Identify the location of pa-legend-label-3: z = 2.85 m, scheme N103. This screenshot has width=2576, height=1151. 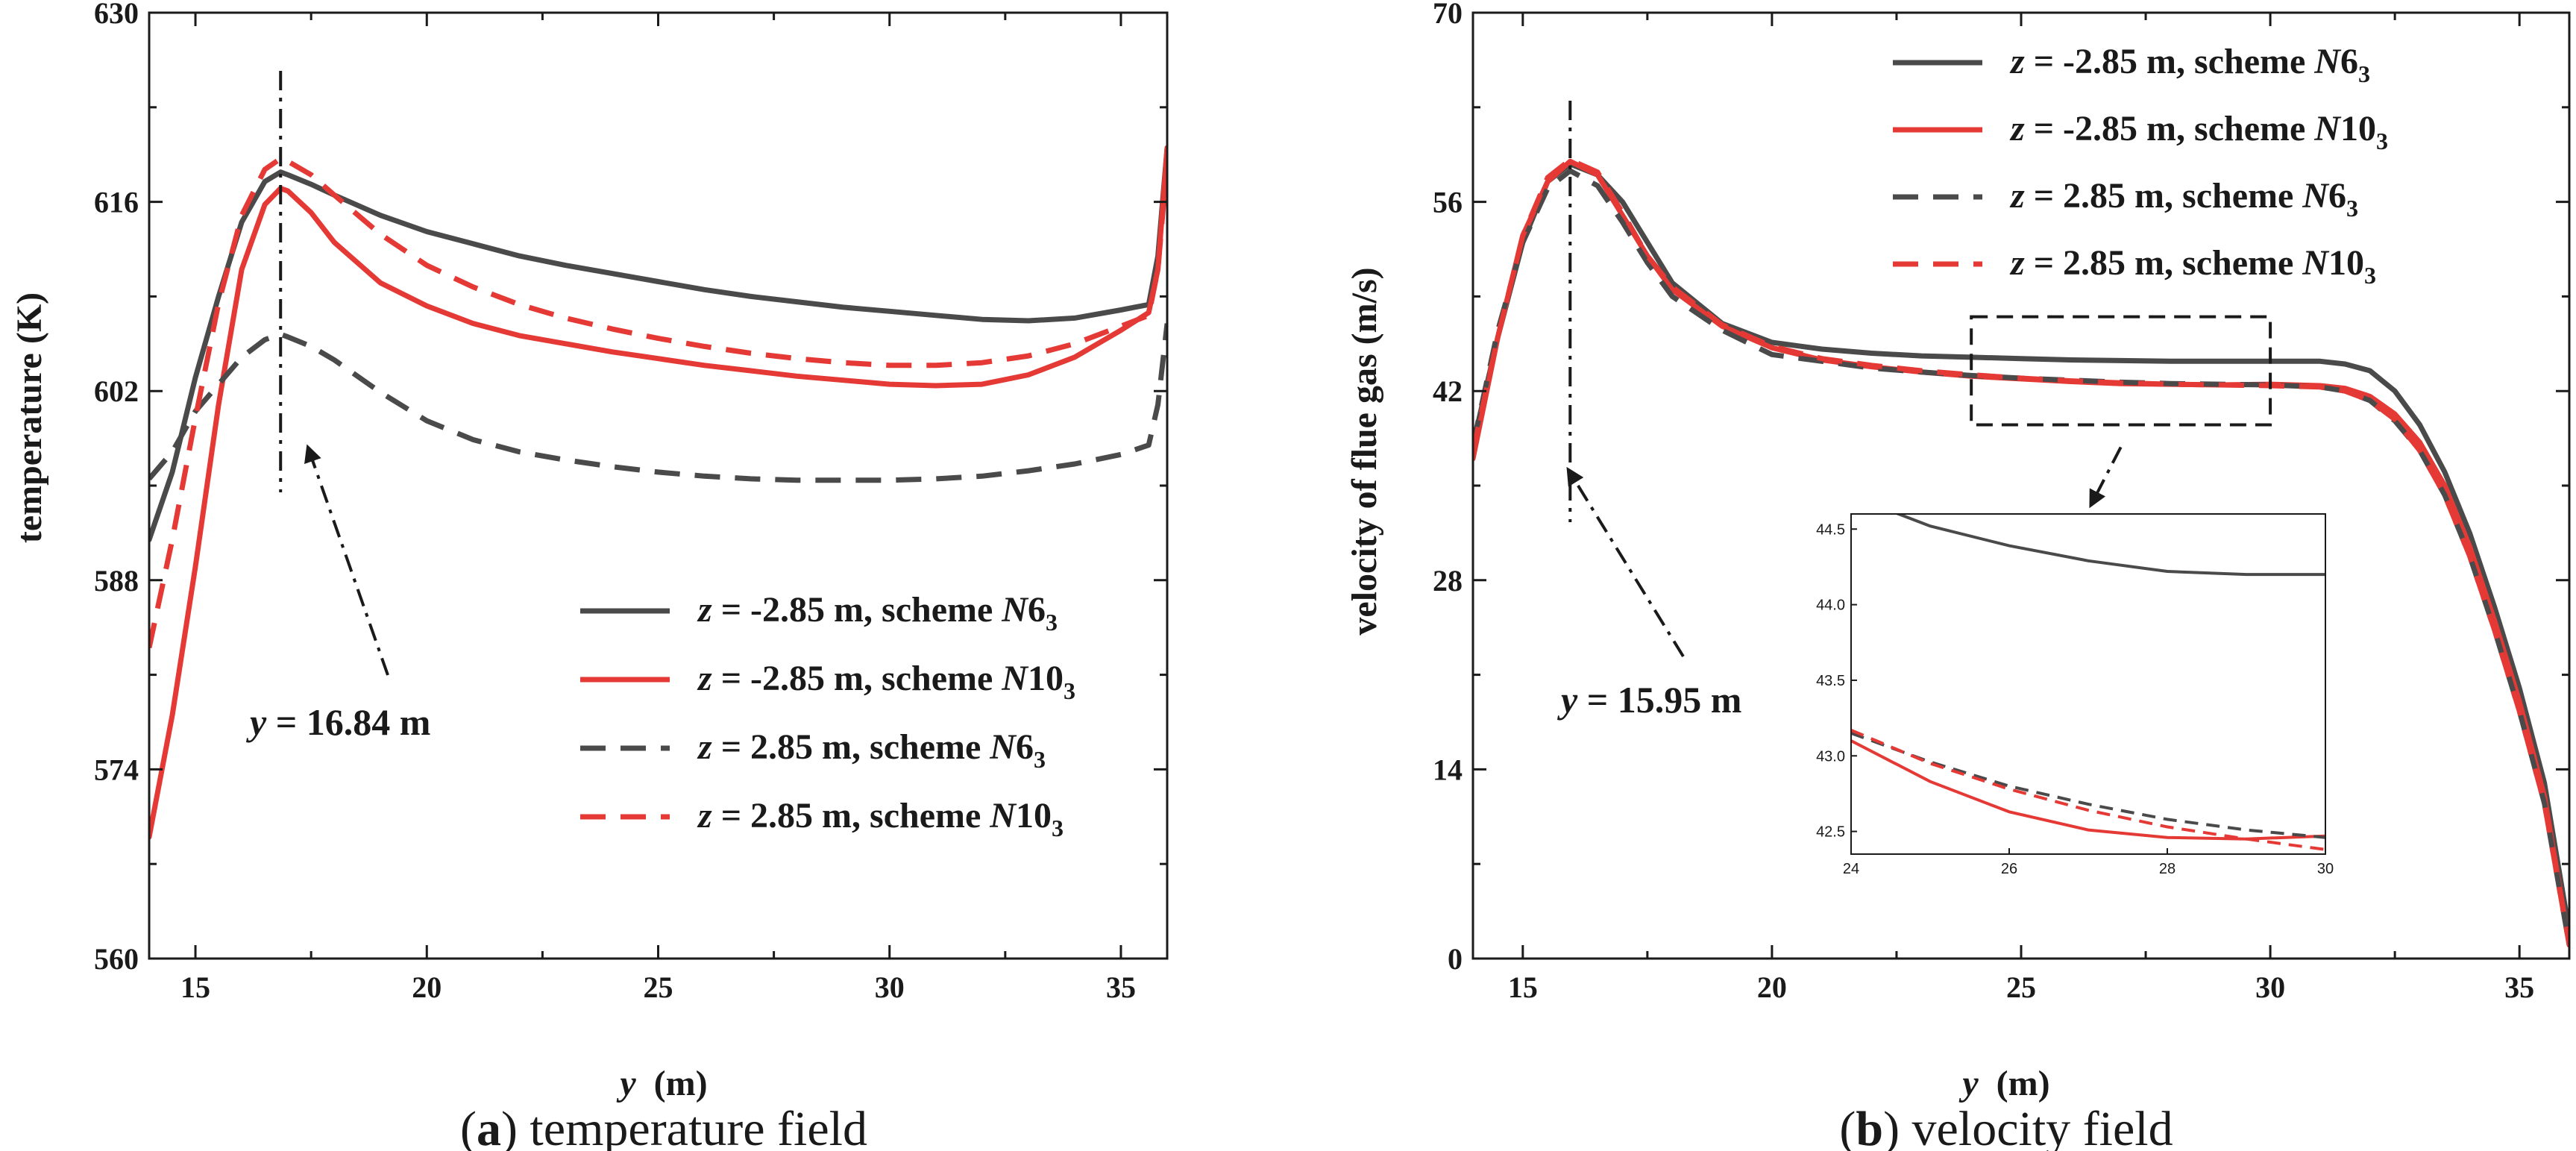
(881, 818).